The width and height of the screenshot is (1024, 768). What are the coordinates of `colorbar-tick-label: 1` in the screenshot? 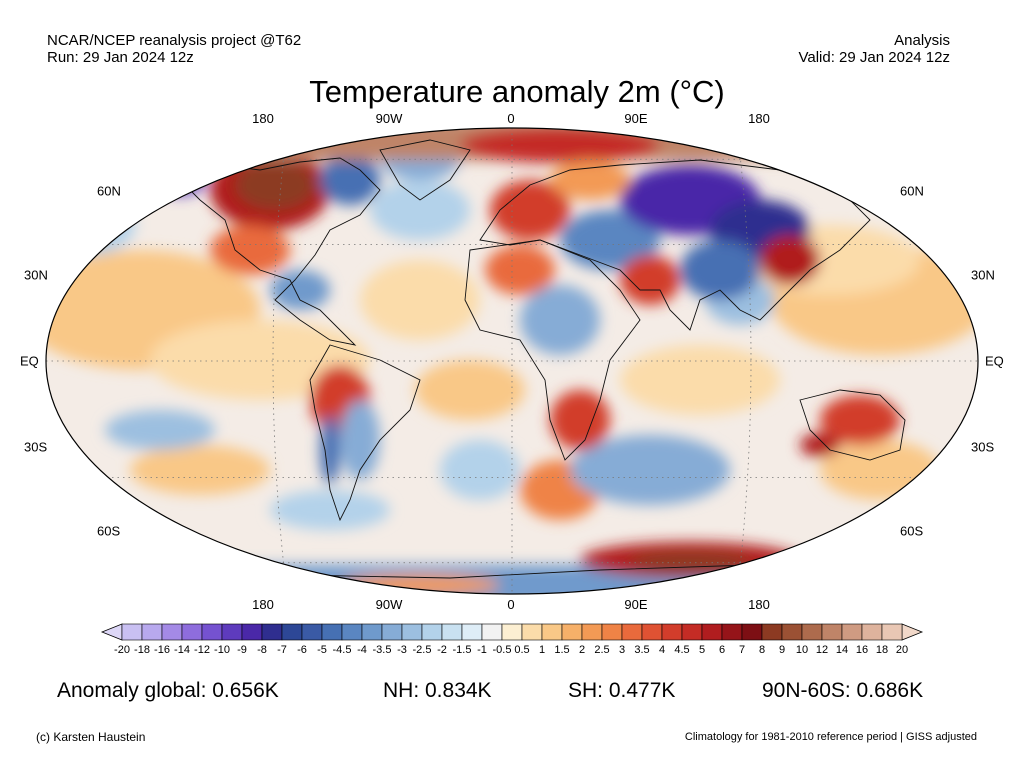 It's located at (542, 650).